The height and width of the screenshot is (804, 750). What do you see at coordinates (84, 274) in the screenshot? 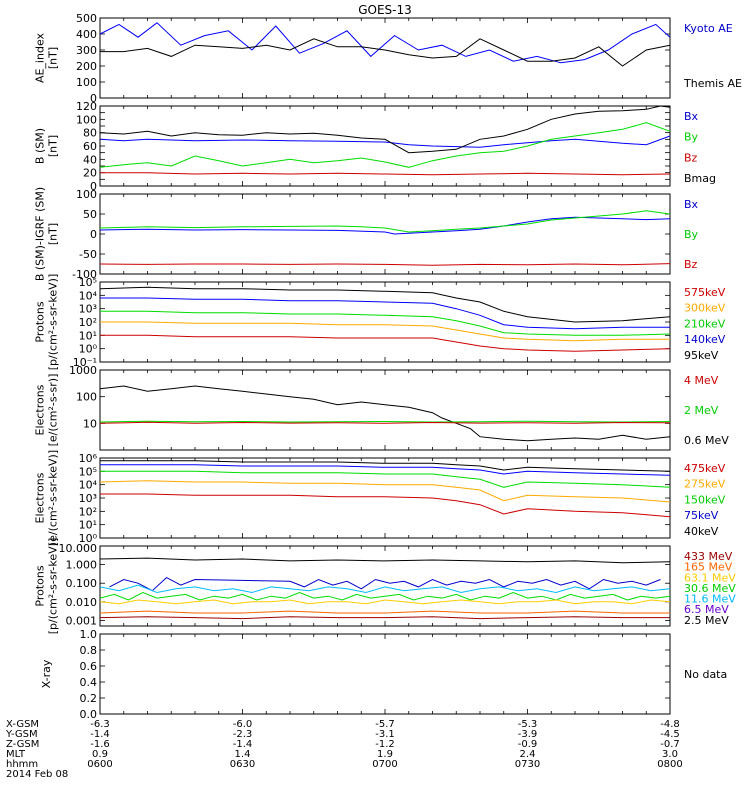
I see `y-tick-label: -100` at bounding box center [84, 274].